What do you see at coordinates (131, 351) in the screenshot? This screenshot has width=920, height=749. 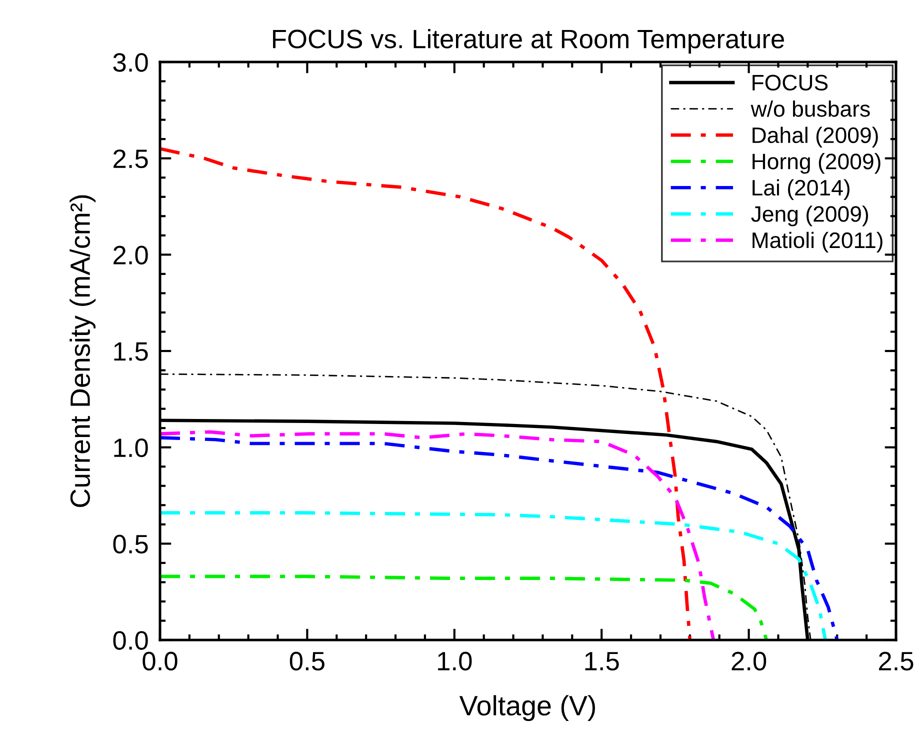 I see `y-tick-label: 1.5` at bounding box center [131, 351].